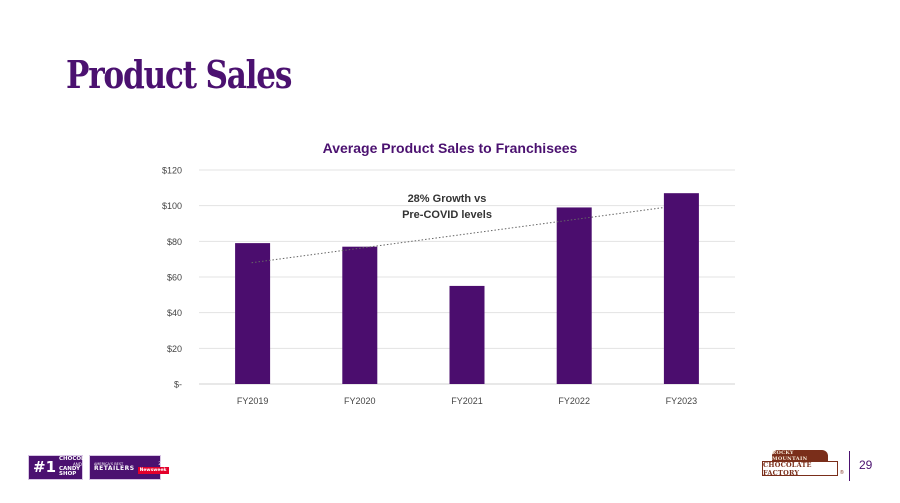  What do you see at coordinates (467, 401) in the screenshot?
I see `x-tick-label: FY2021` at bounding box center [467, 401].